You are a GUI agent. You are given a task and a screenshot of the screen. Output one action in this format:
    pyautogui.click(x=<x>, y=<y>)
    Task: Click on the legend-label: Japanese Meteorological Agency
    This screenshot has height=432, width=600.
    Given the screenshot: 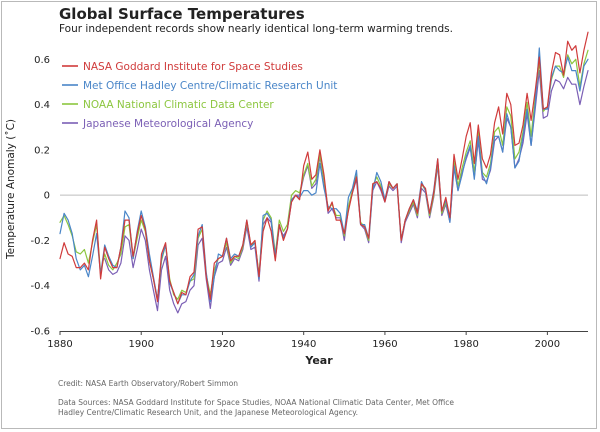 What is the action you would take?
    pyautogui.click(x=167, y=124)
    